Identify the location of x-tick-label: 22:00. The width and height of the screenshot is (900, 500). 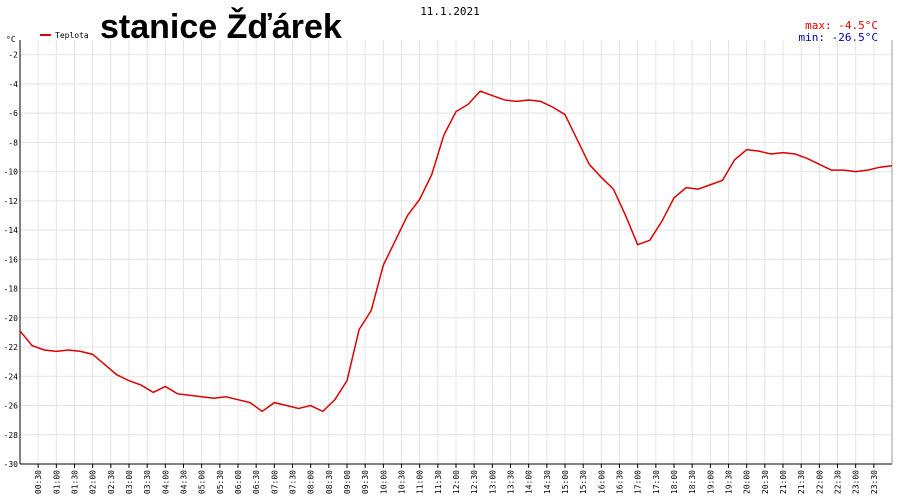
(819, 482).